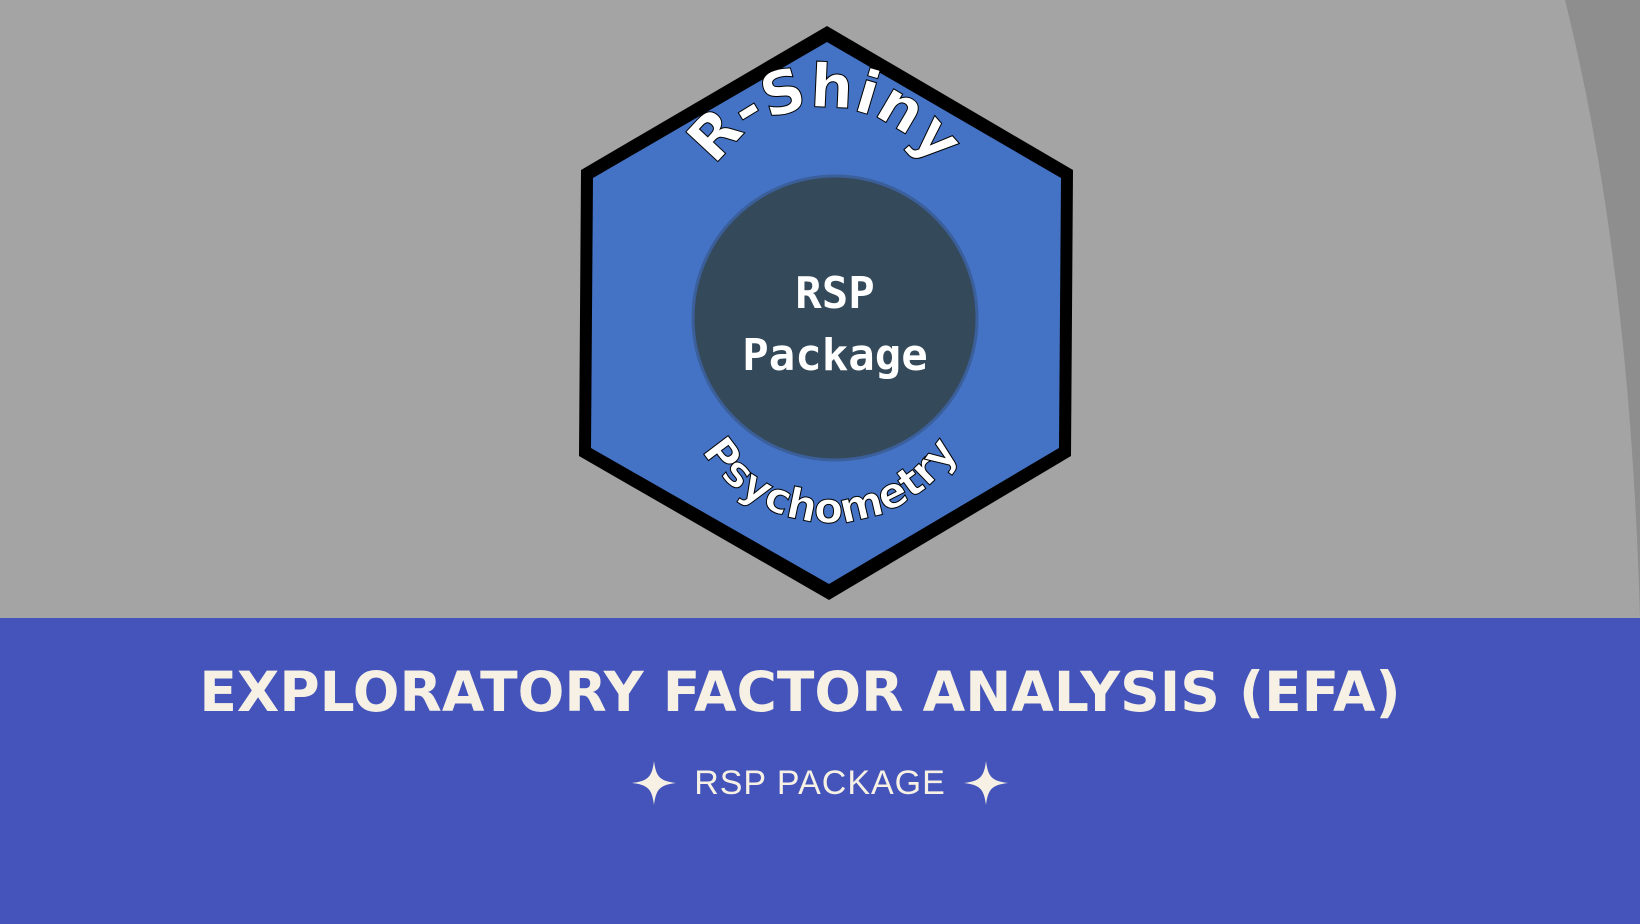 The width and height of the screenshot is (1640, 924). Describe the element at coordinates (834, 355) in the screenshot. I see `logo-center-line2: Package` at that location.